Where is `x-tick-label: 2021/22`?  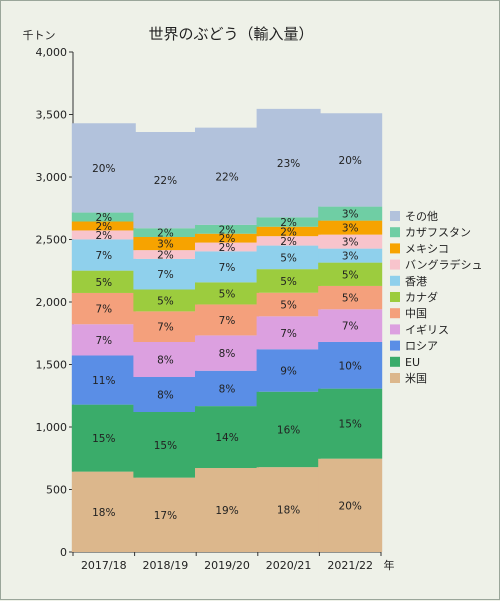 x-tick-label: 2021/22 is located at coordinates (350, 565).